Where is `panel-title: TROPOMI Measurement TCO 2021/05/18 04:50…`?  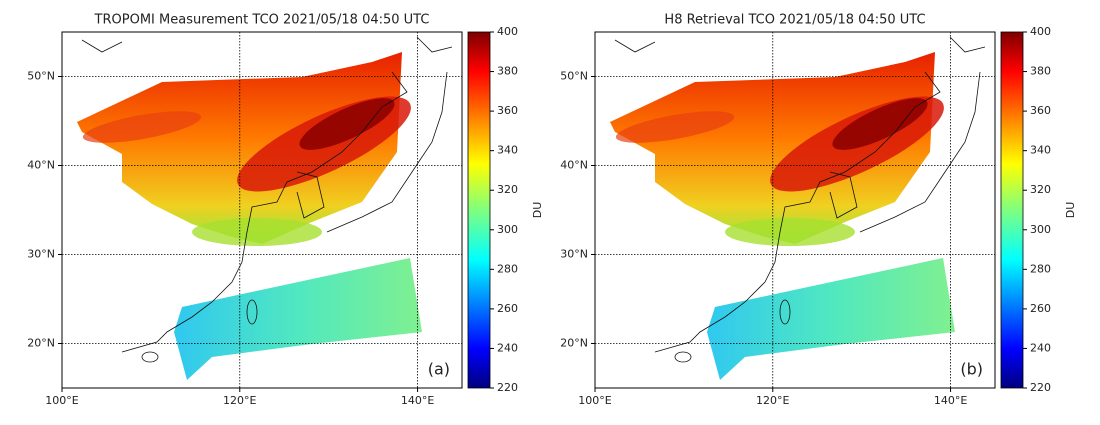 panel-title: TROPOMI Measurement TCO 2021/05/18 04:50… is located at coordinates (262, 20).